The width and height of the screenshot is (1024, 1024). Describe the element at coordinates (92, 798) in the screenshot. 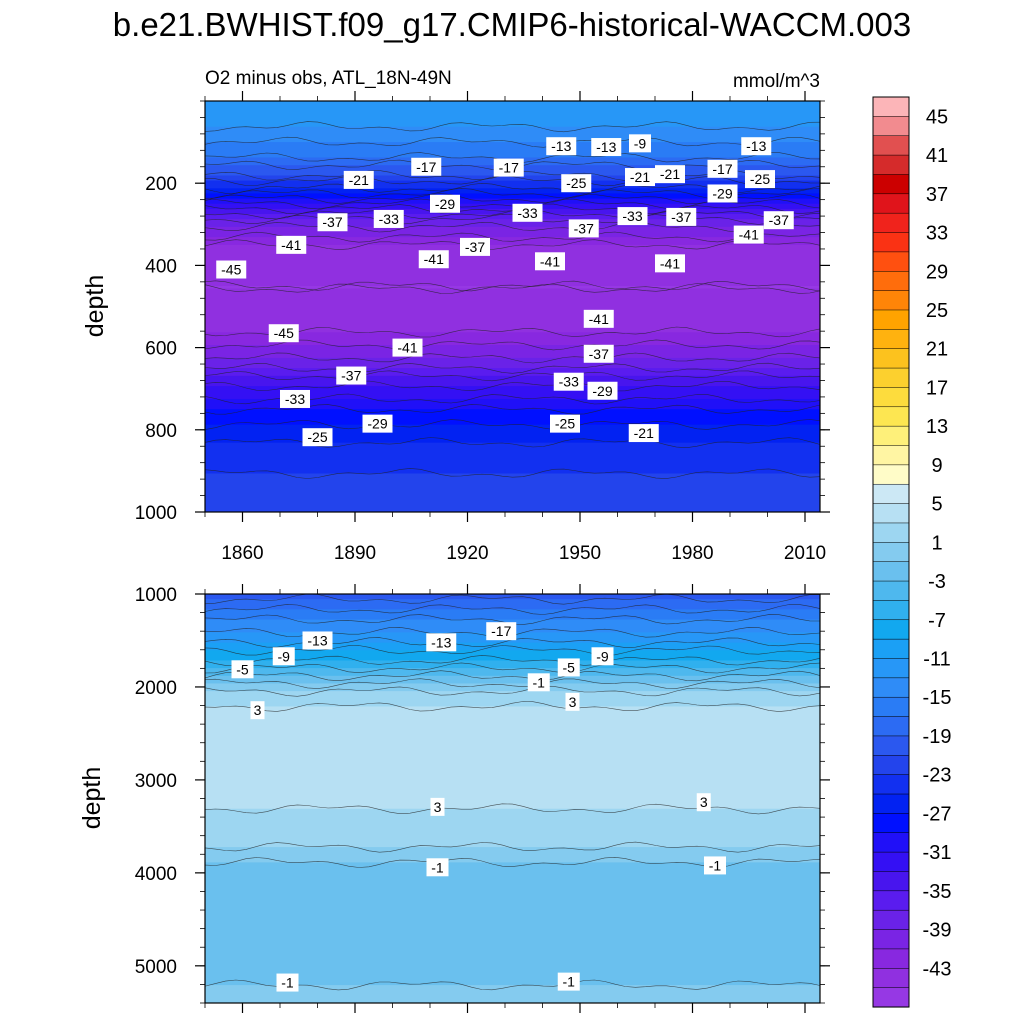

I see `y-axis-label-lower: depth` at that location.